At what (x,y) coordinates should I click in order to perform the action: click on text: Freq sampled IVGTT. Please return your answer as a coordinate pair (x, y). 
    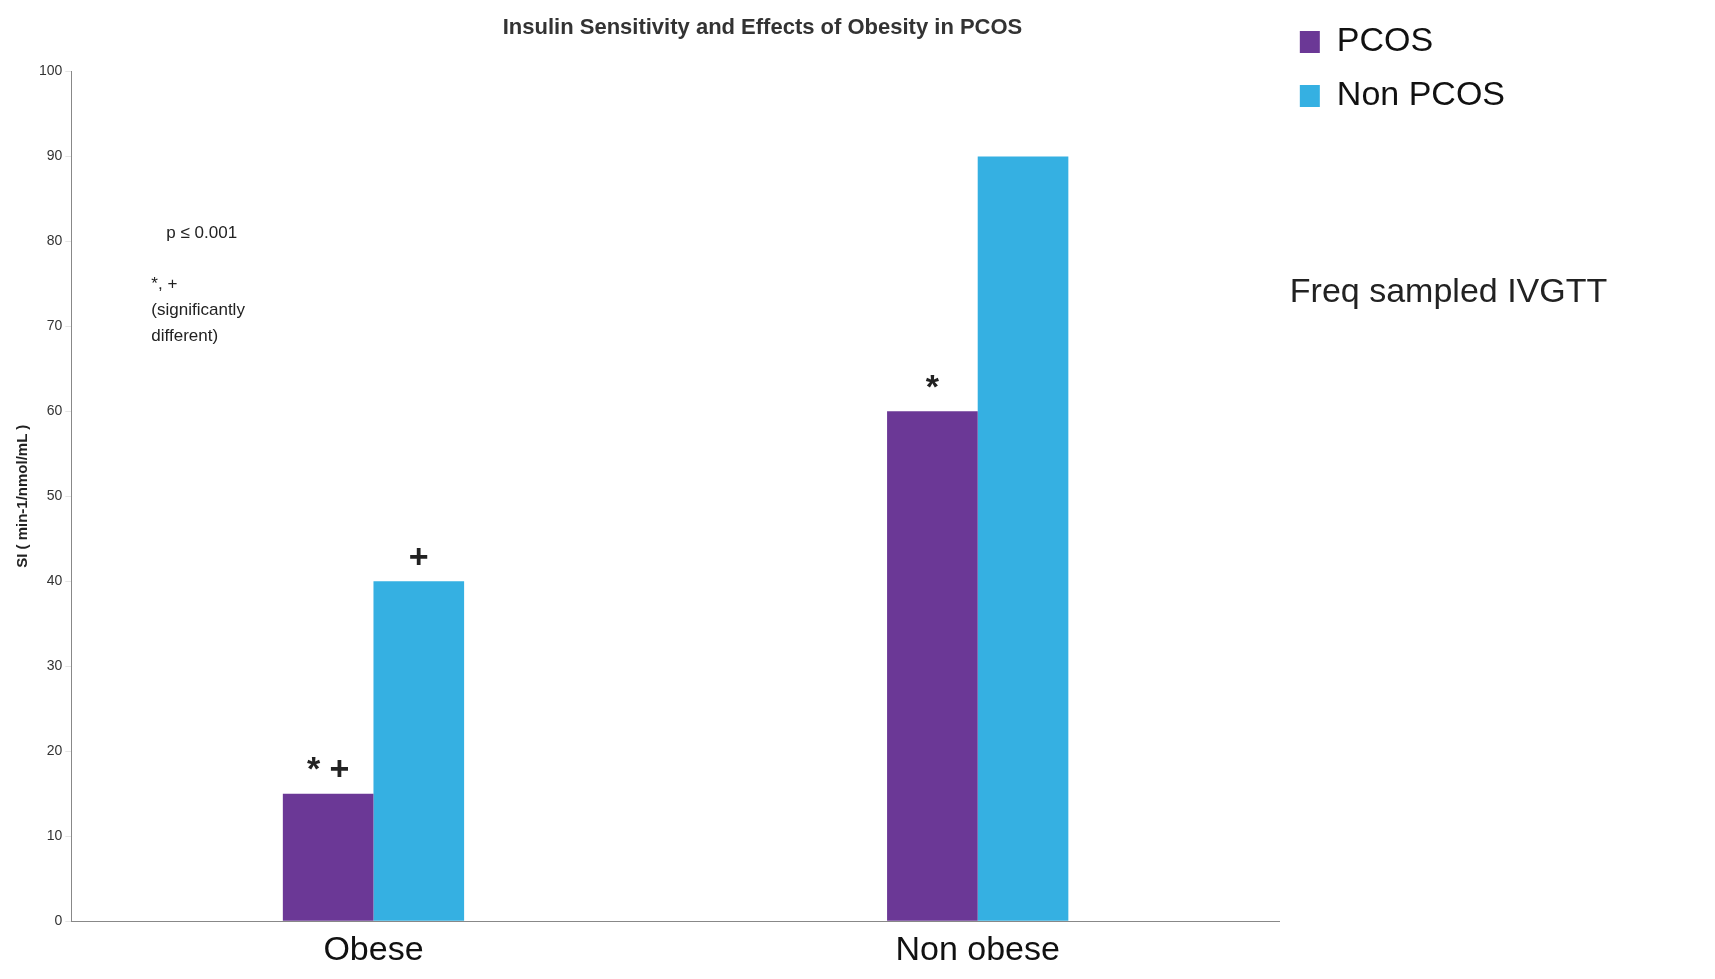
    Looking at the image, I should click on (1448, 290).